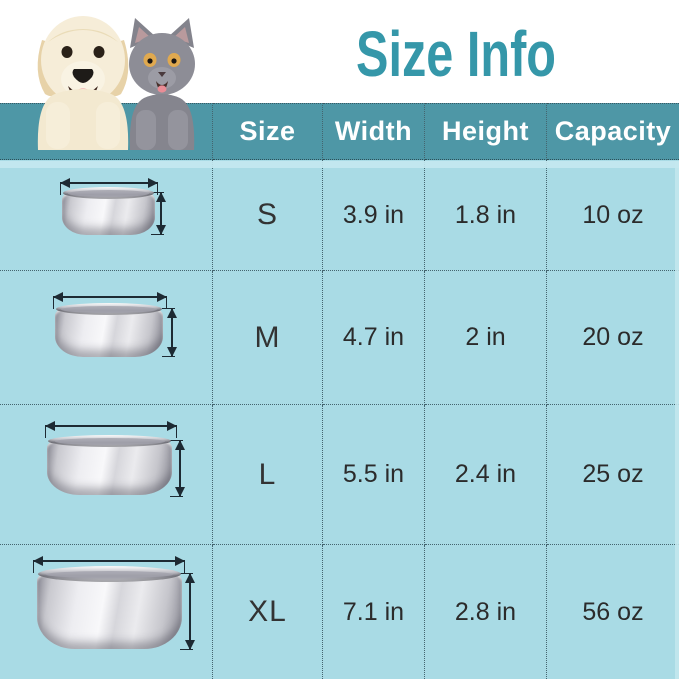 This screenshot has height=679, width=679. What do you see at coordinates (374, 338) in the screenshot?
I see `width-value: 4.7 in` at bounding box center [374, 338].